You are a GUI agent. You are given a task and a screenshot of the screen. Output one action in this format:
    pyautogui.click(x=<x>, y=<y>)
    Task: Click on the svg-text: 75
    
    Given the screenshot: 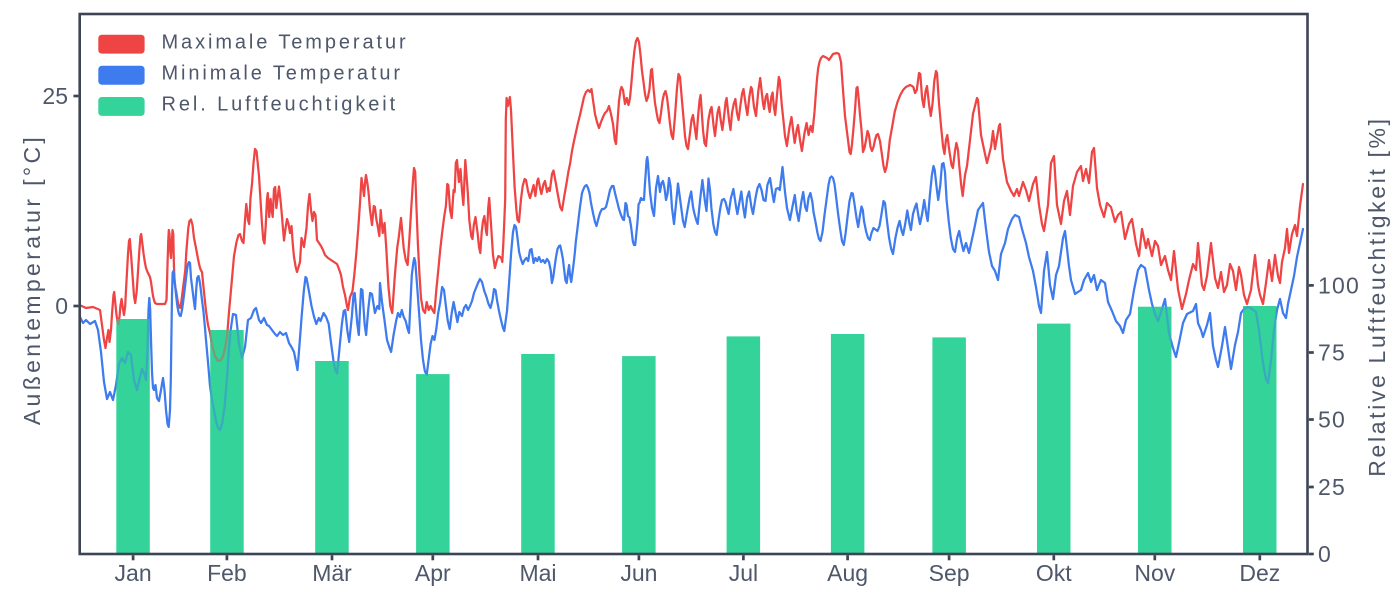 What is the action you would take?
    pyautogui.click(x=1332, y=353)
    